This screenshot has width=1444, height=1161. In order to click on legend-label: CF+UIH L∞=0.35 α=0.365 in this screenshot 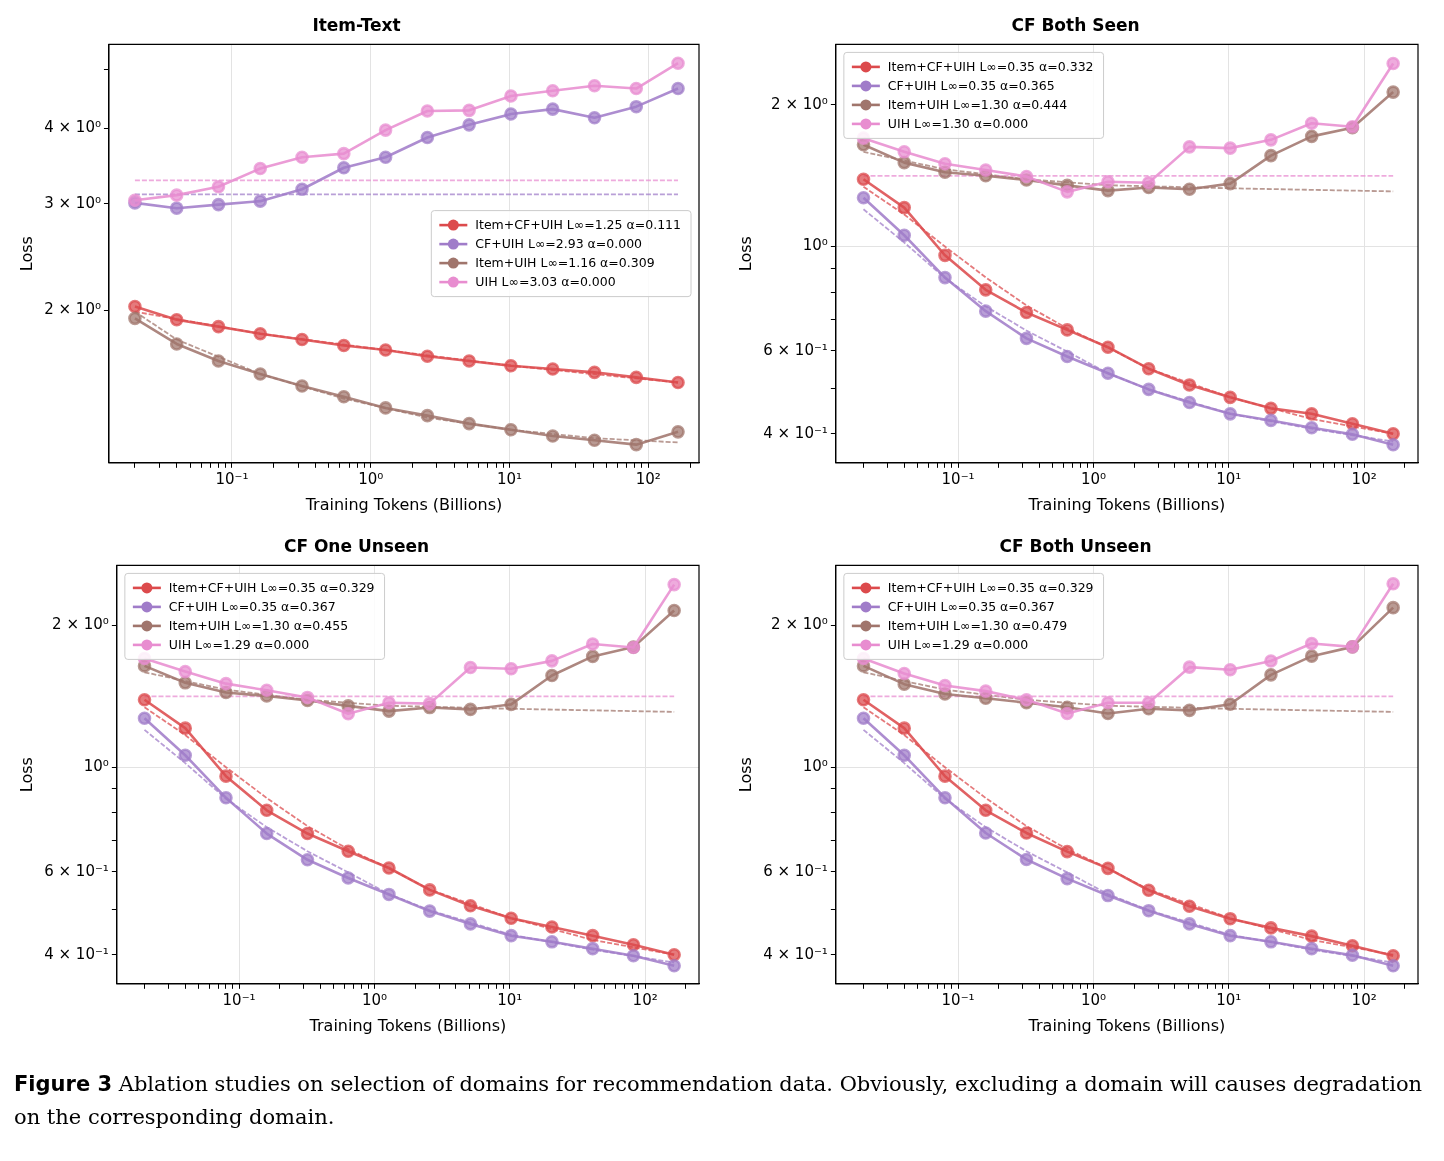, I will do `click(971, 86)`.